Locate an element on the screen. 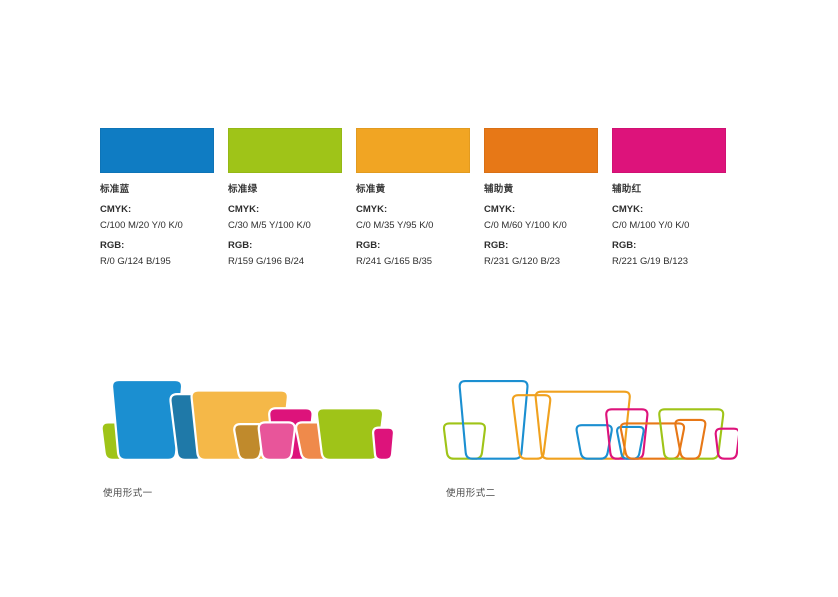  logo-shape-o3 is located at coordinates (531, 427).